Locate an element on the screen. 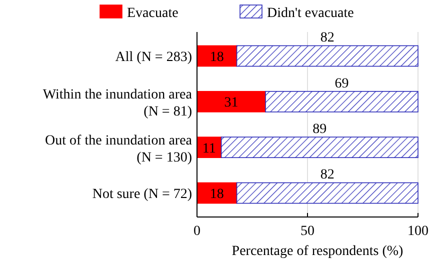 The width and height of the screenshot is (432, 265). y-tick-label: Not sure (N = 72) is located at coordinates (142, 194).